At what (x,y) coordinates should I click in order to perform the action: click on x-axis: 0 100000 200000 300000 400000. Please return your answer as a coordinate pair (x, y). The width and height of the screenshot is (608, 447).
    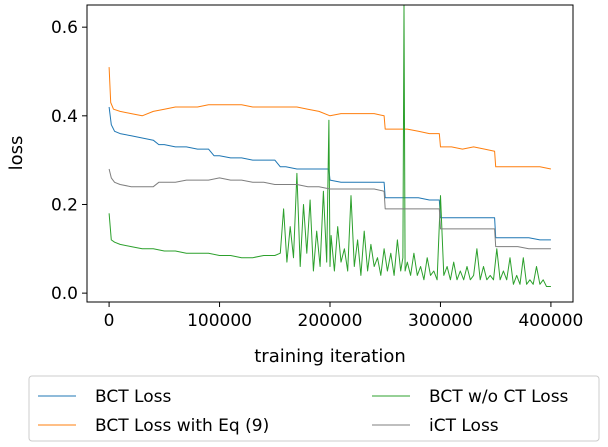
    Looking at the image, I should click on (343, 316).